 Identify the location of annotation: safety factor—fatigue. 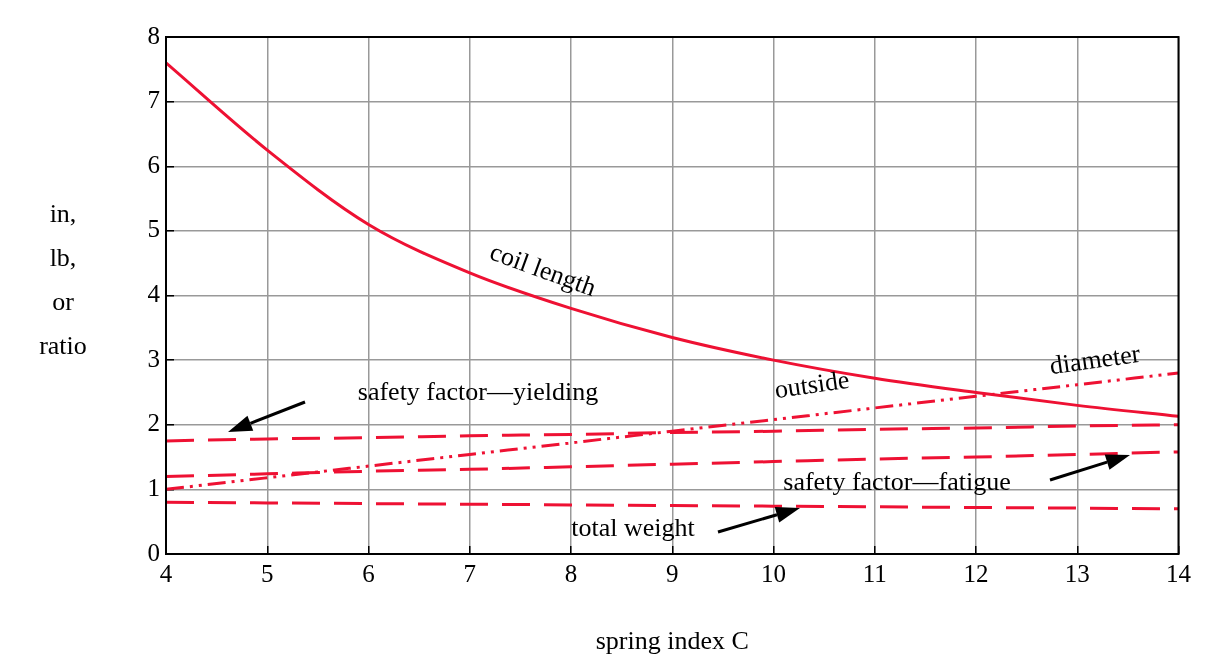
(897, 481).